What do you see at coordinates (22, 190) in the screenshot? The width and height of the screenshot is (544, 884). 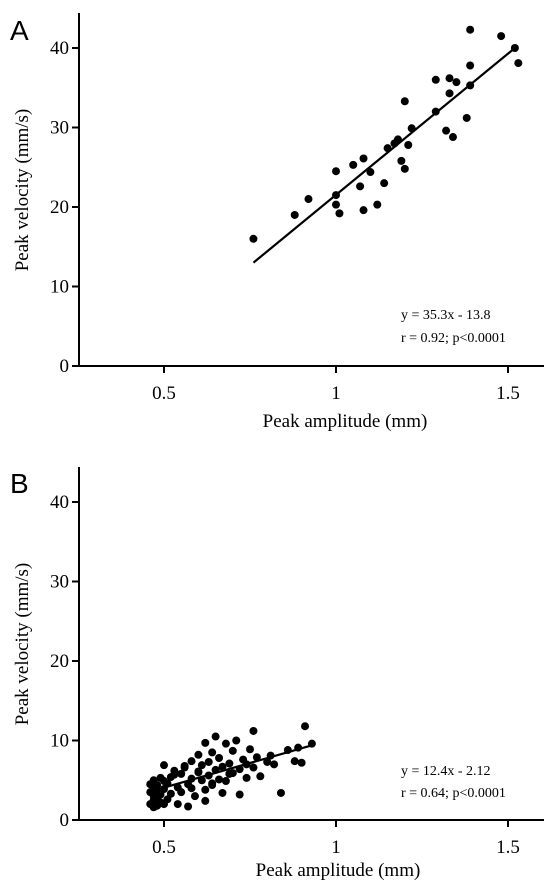 I see `y-axis-label-a: Peak velocity (mm/s)` at bounding box center [22, 190].